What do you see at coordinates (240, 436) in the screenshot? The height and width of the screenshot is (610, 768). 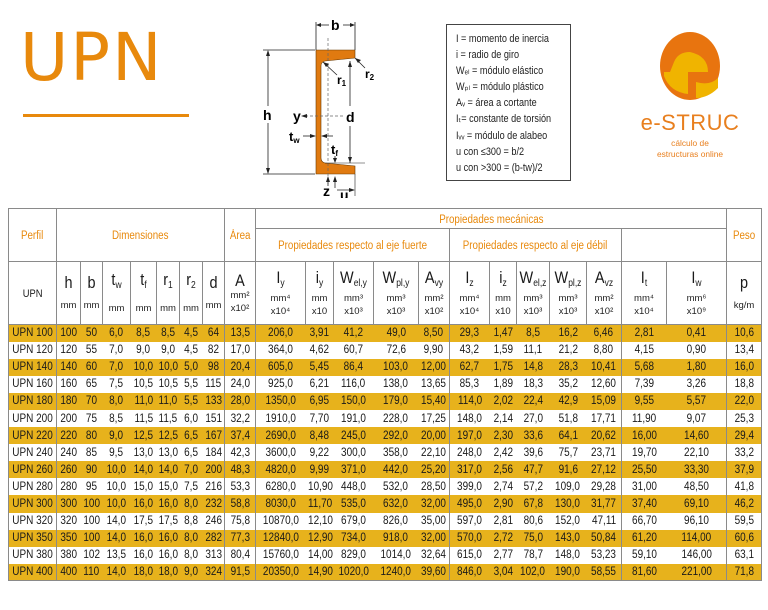 I see `value-cell: 37,4` at bounding box center [240, 436].